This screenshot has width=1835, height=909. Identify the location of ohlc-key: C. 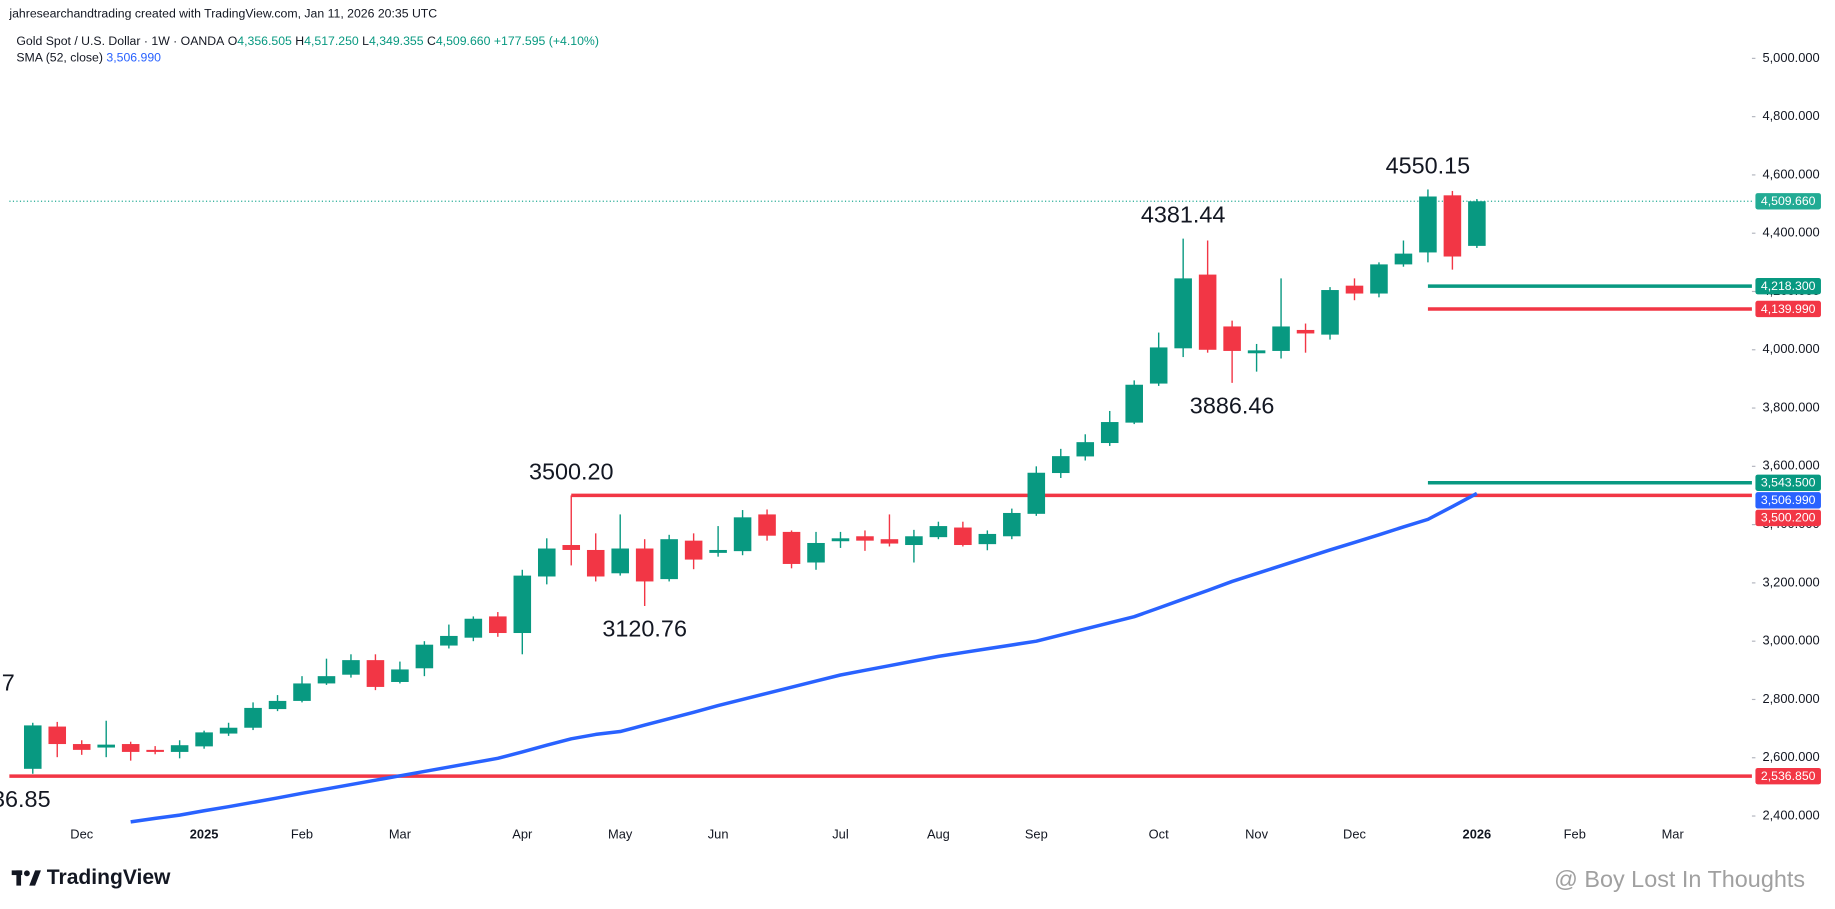
(431, 41).